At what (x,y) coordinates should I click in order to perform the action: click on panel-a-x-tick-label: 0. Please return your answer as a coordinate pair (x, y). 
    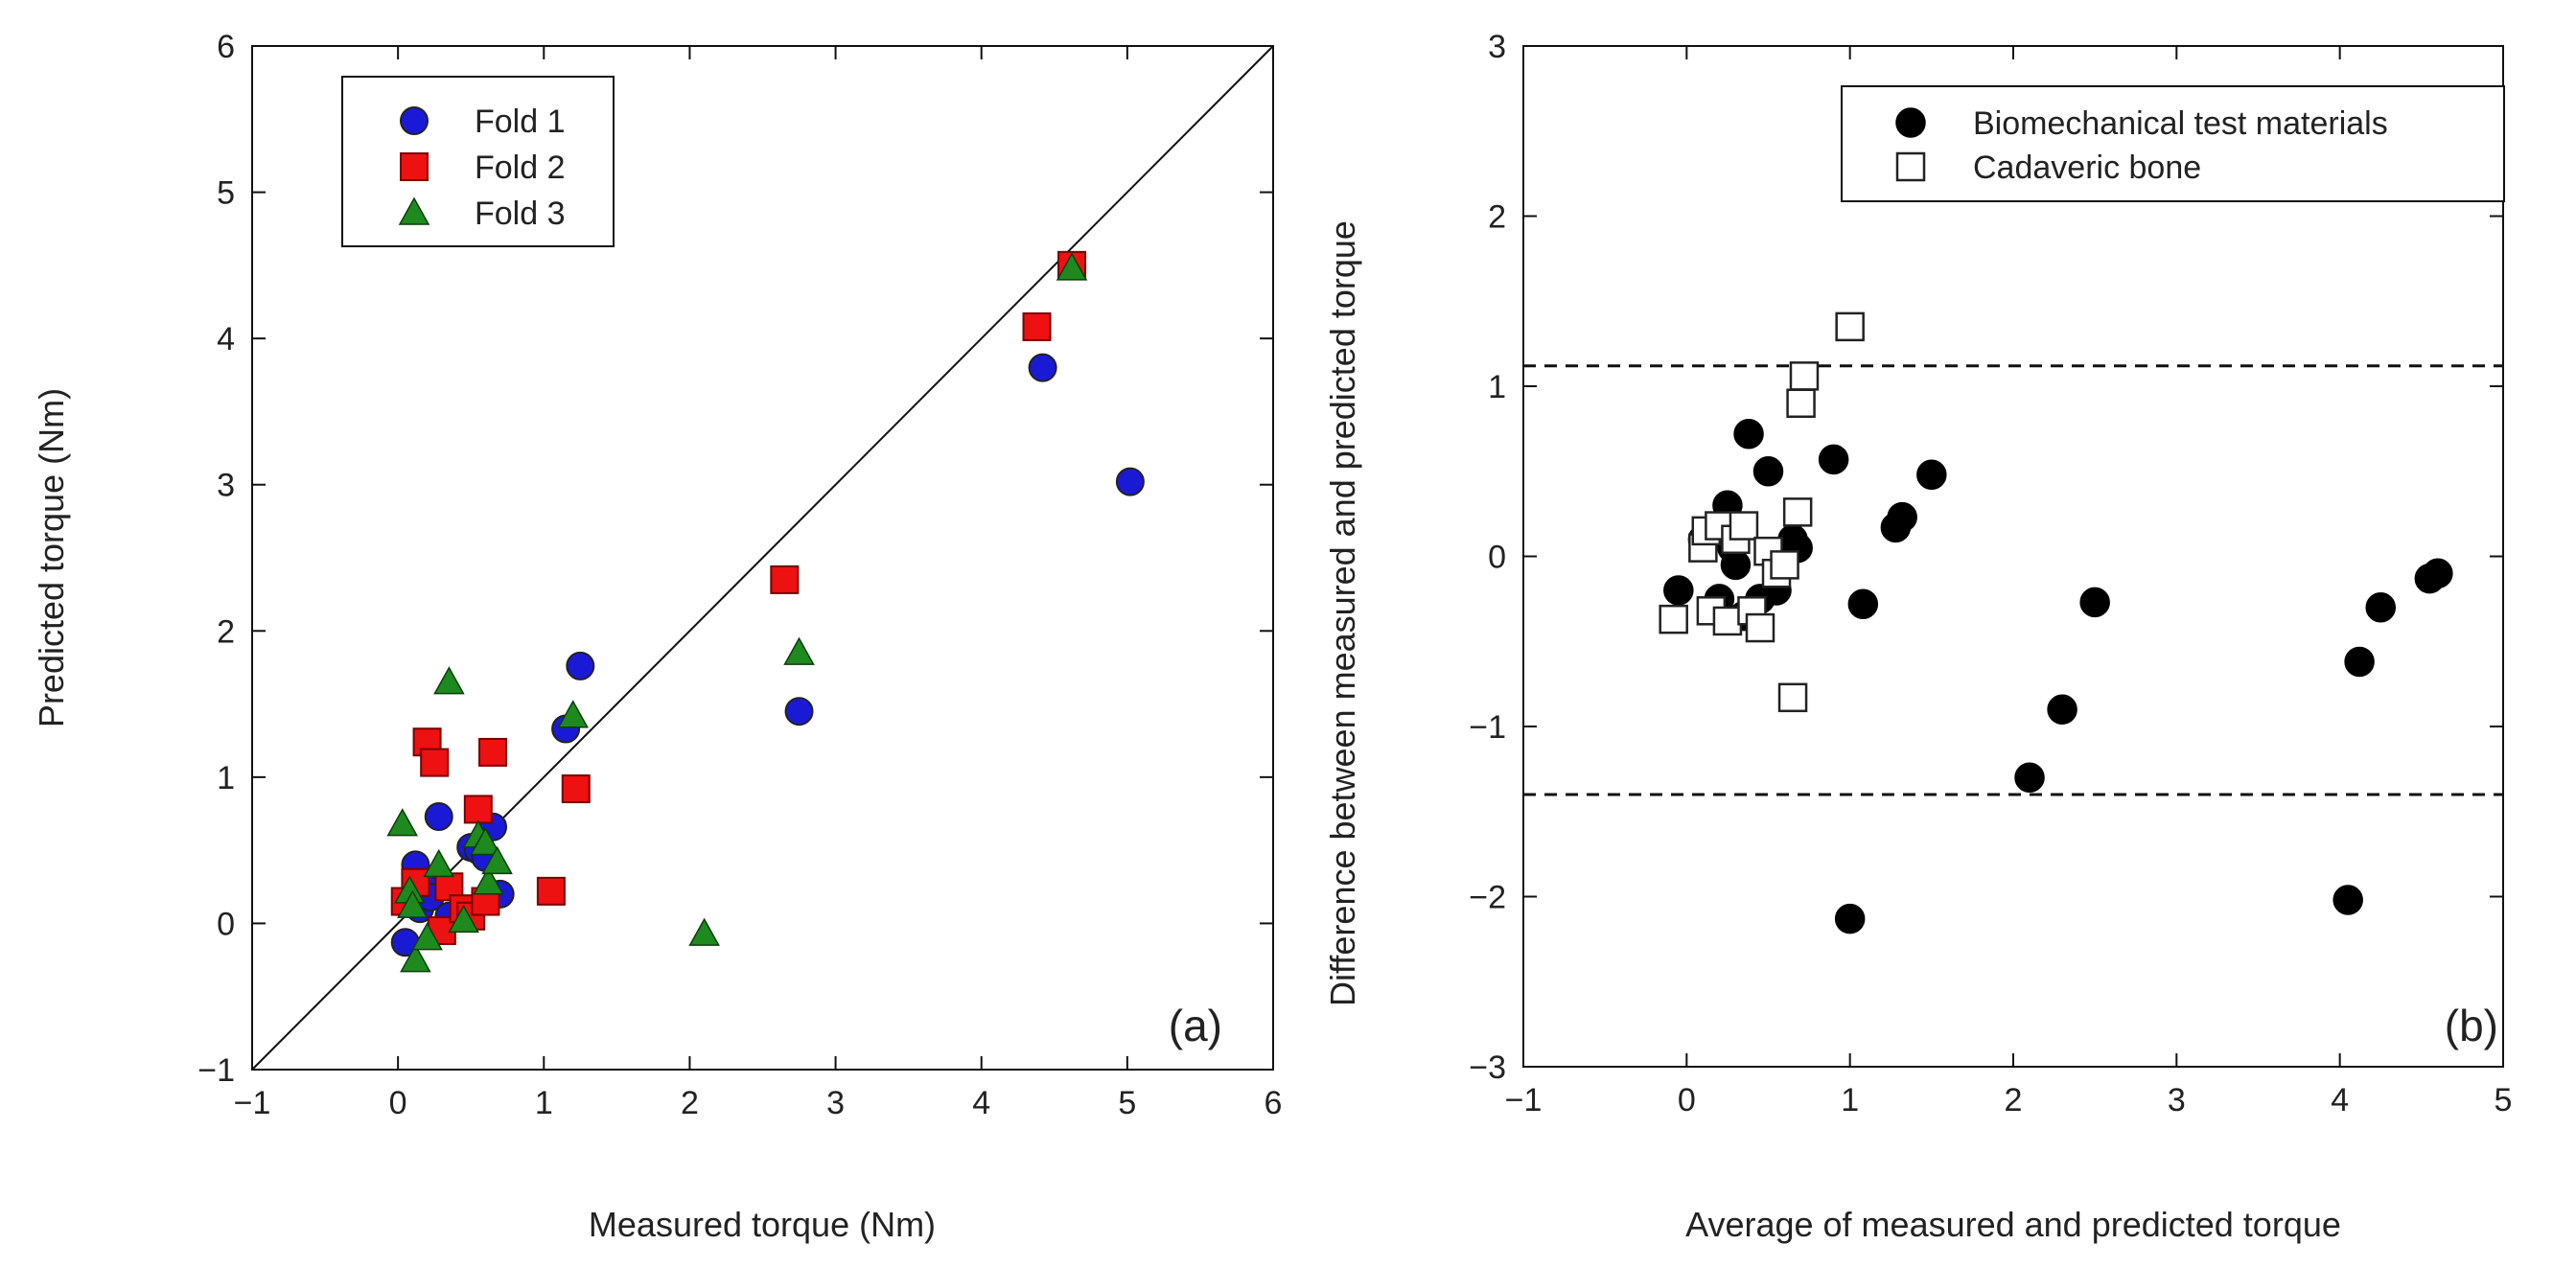
    Looking at the image, I should click on (398, 1103).